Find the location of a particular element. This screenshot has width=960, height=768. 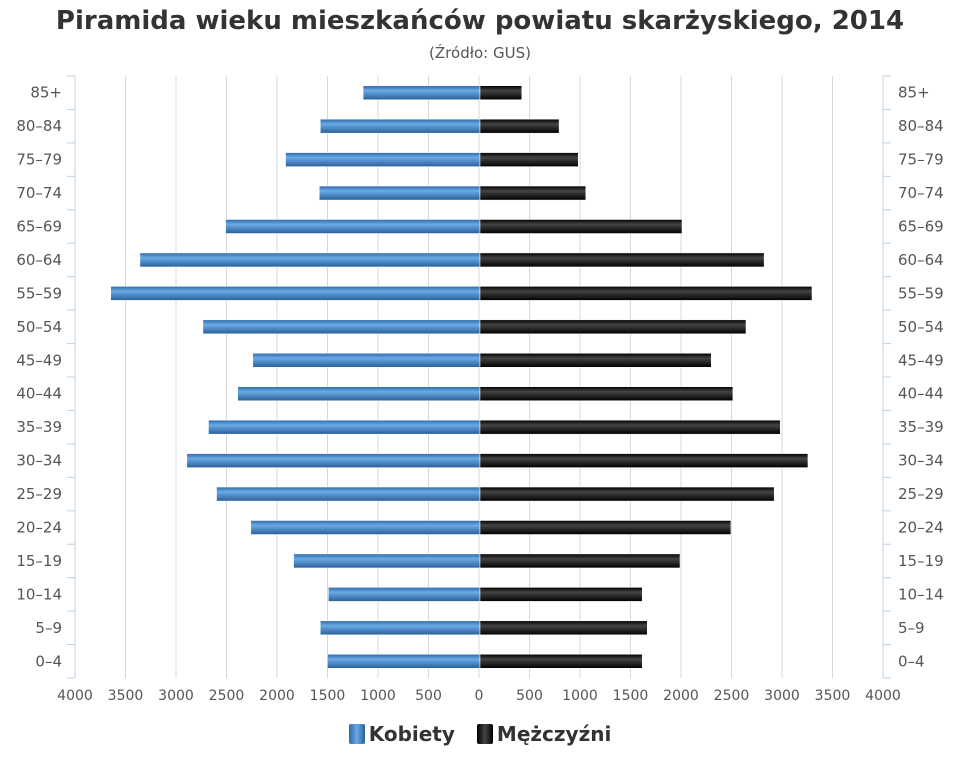

y-label-left: 15–19 is located at coordinates (39, 561).